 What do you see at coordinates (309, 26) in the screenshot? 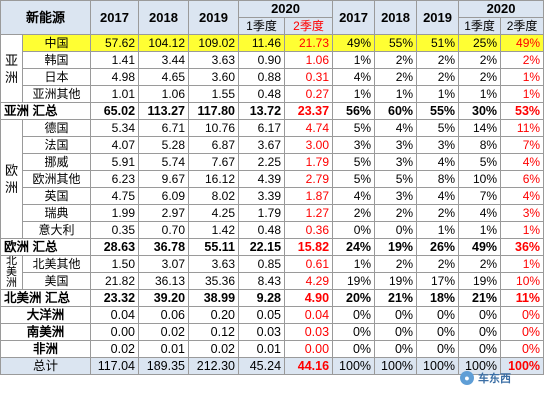
I see `header-q2-values: 2季度` at bounding box center [309, 26].